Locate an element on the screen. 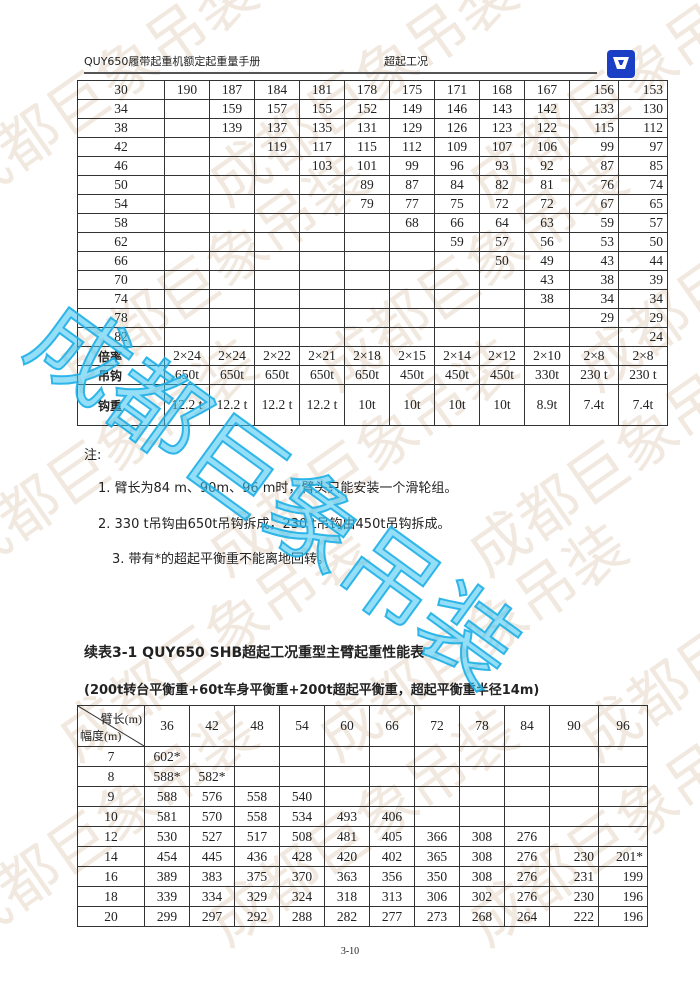  table-row: 70 43 38 39 is located at coordinates (372, 280).